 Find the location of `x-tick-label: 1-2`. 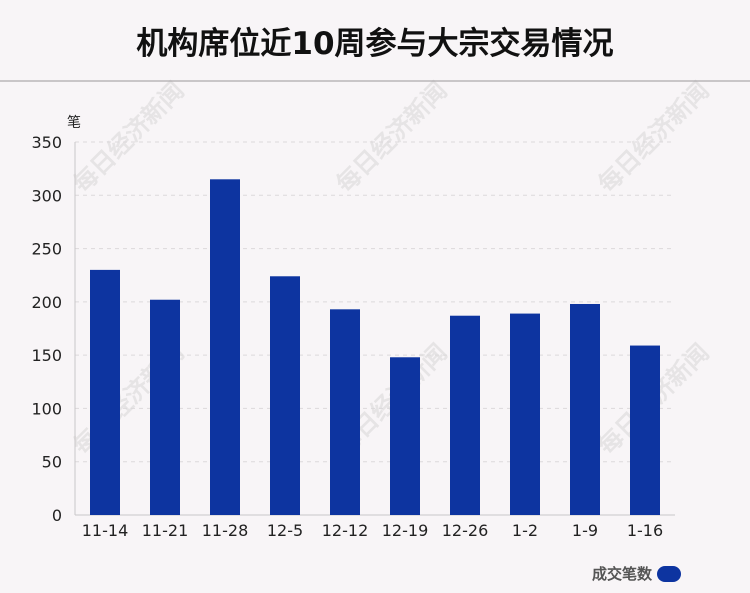

x-tick-label: 1-2 is located at coordinates (525, 530).